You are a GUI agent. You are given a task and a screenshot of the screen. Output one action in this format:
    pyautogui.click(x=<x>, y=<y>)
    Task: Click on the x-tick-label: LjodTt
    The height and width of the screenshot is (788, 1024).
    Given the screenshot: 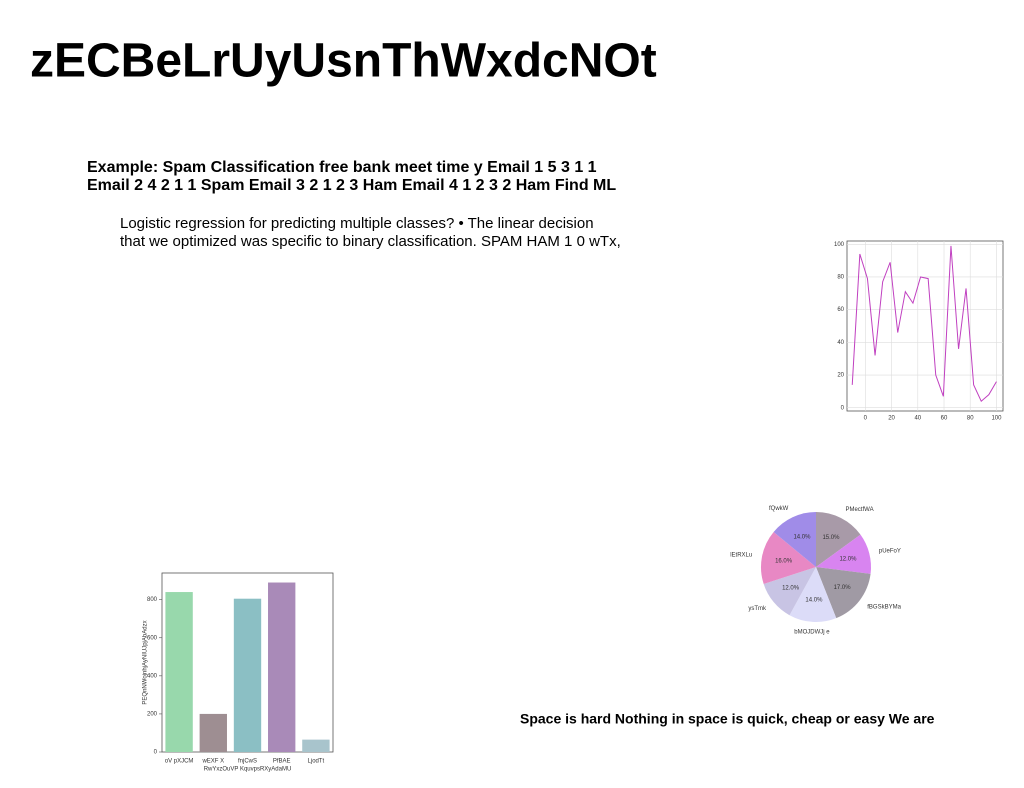 What is the action you would take?
    pyautogui.click(x=316, y=762)
    